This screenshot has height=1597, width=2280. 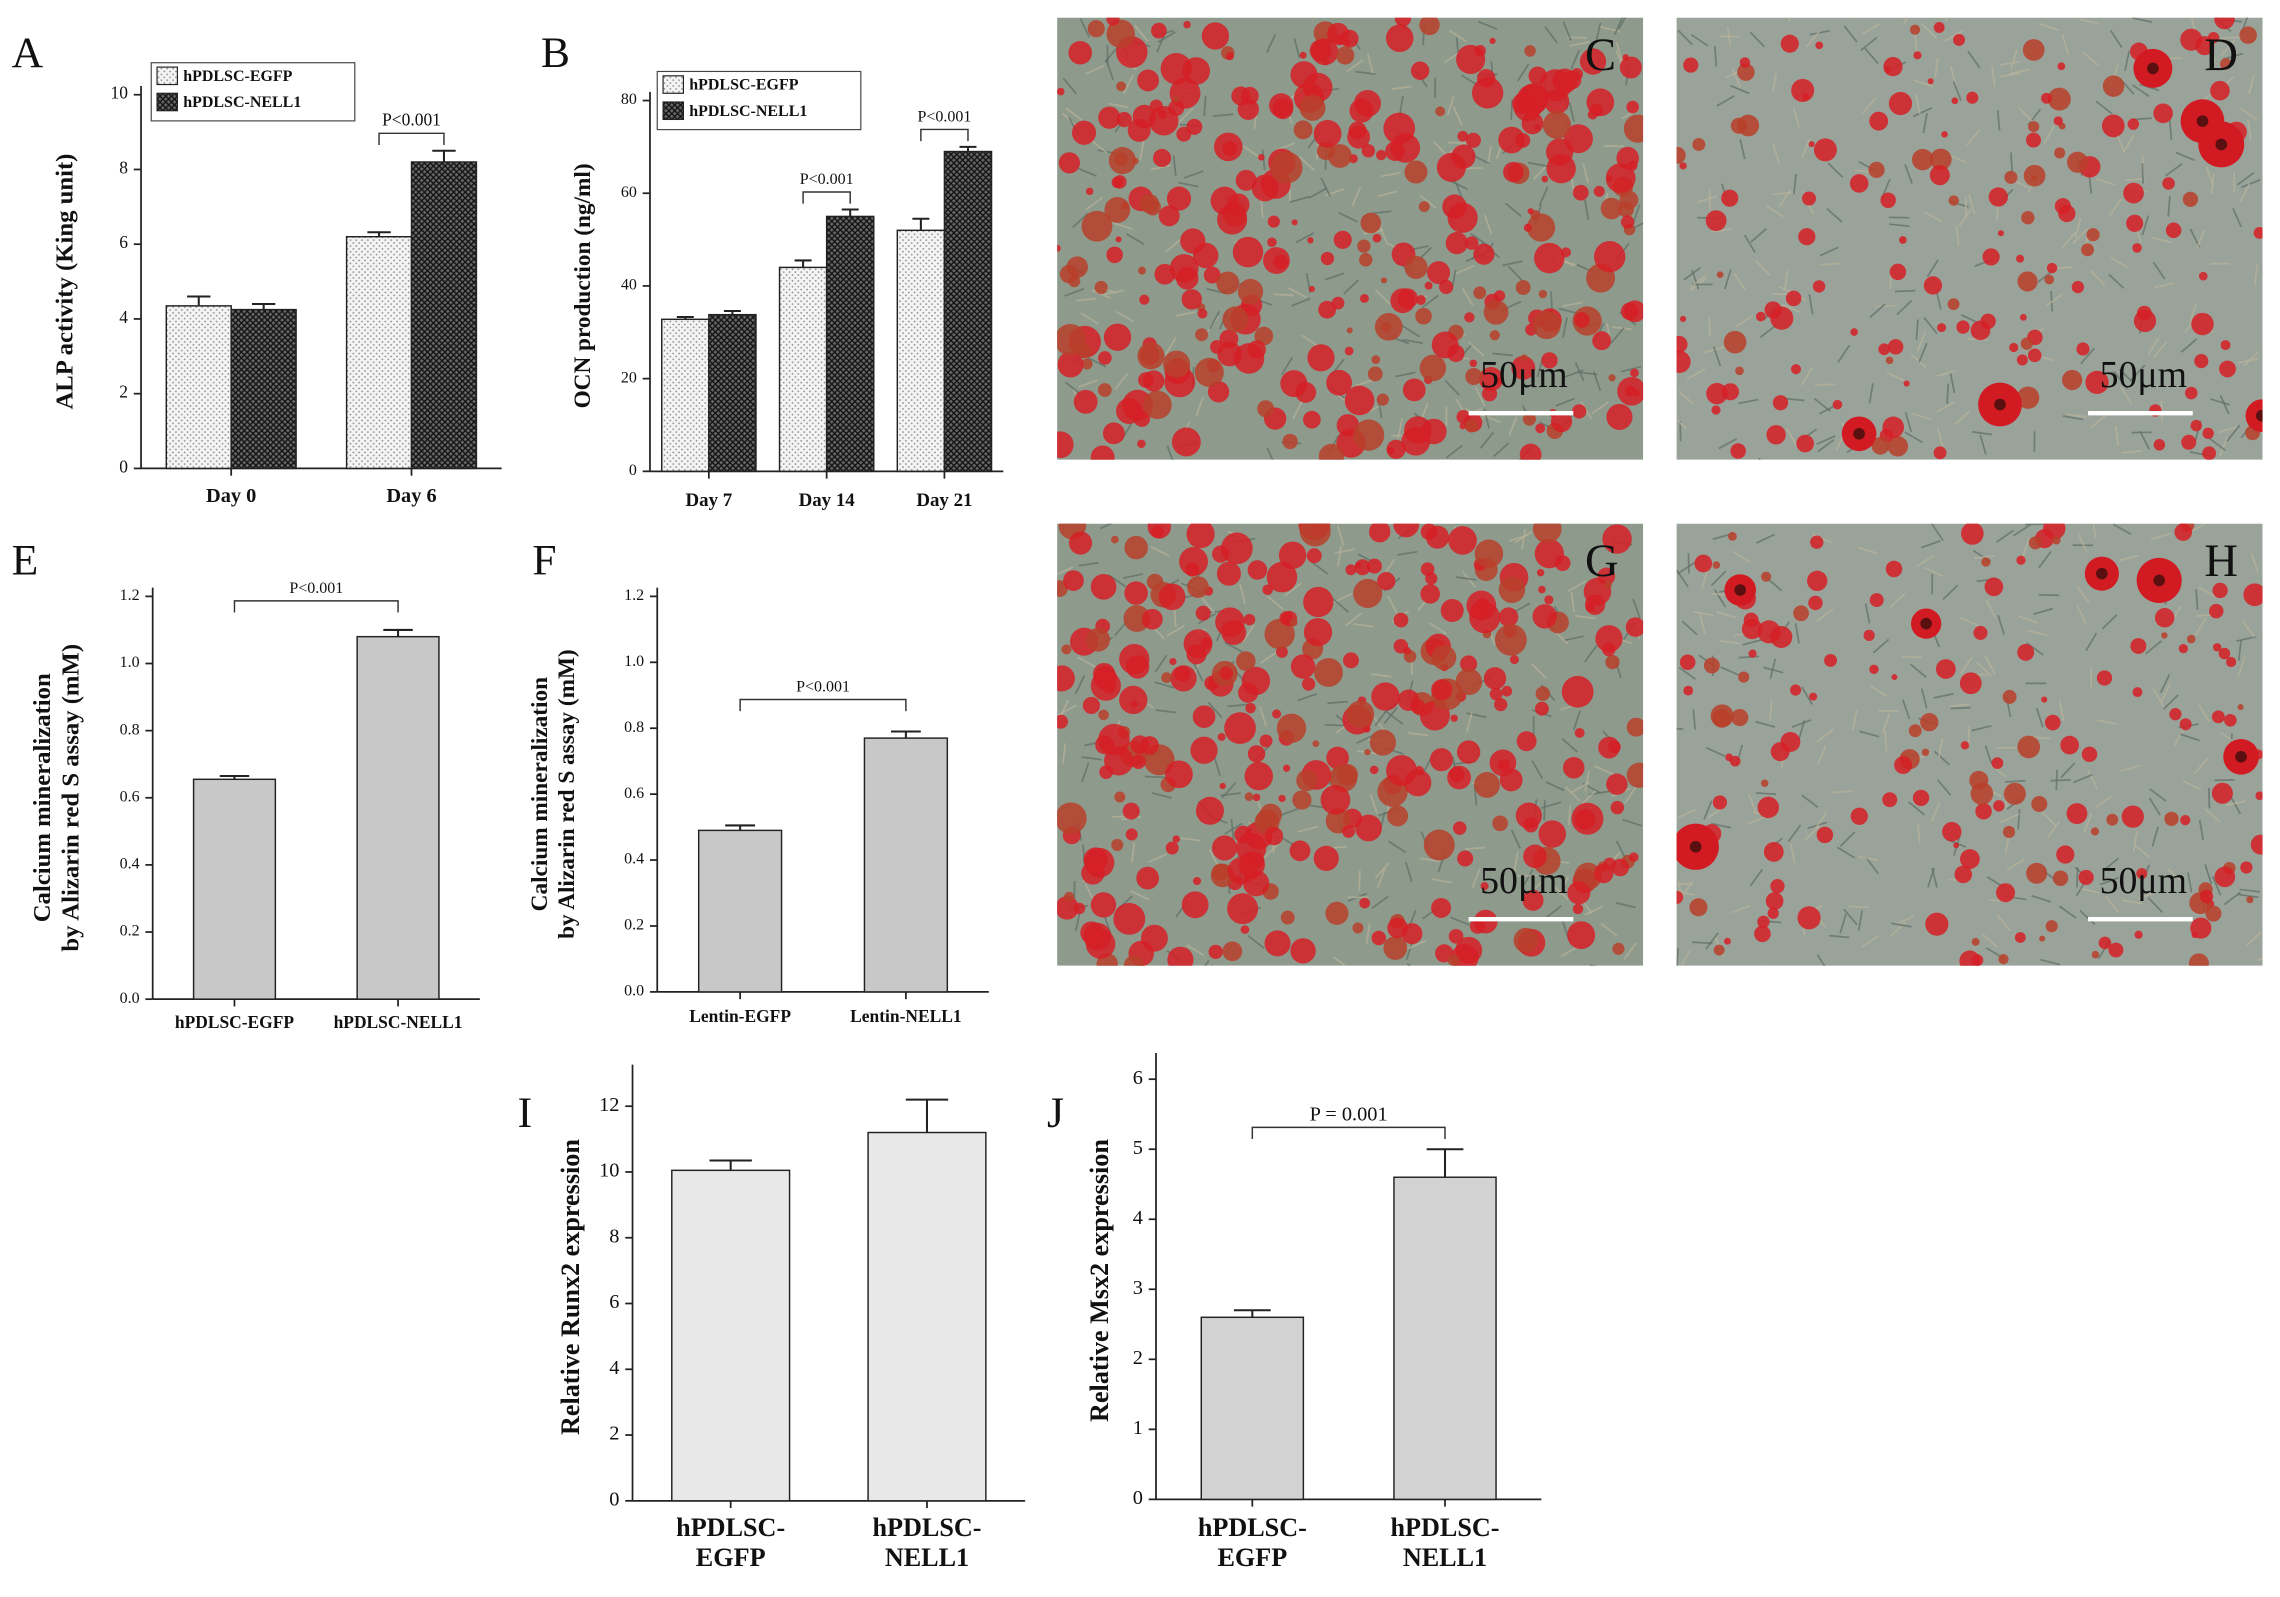 I want to click on bar, so click(x=398, y=817).